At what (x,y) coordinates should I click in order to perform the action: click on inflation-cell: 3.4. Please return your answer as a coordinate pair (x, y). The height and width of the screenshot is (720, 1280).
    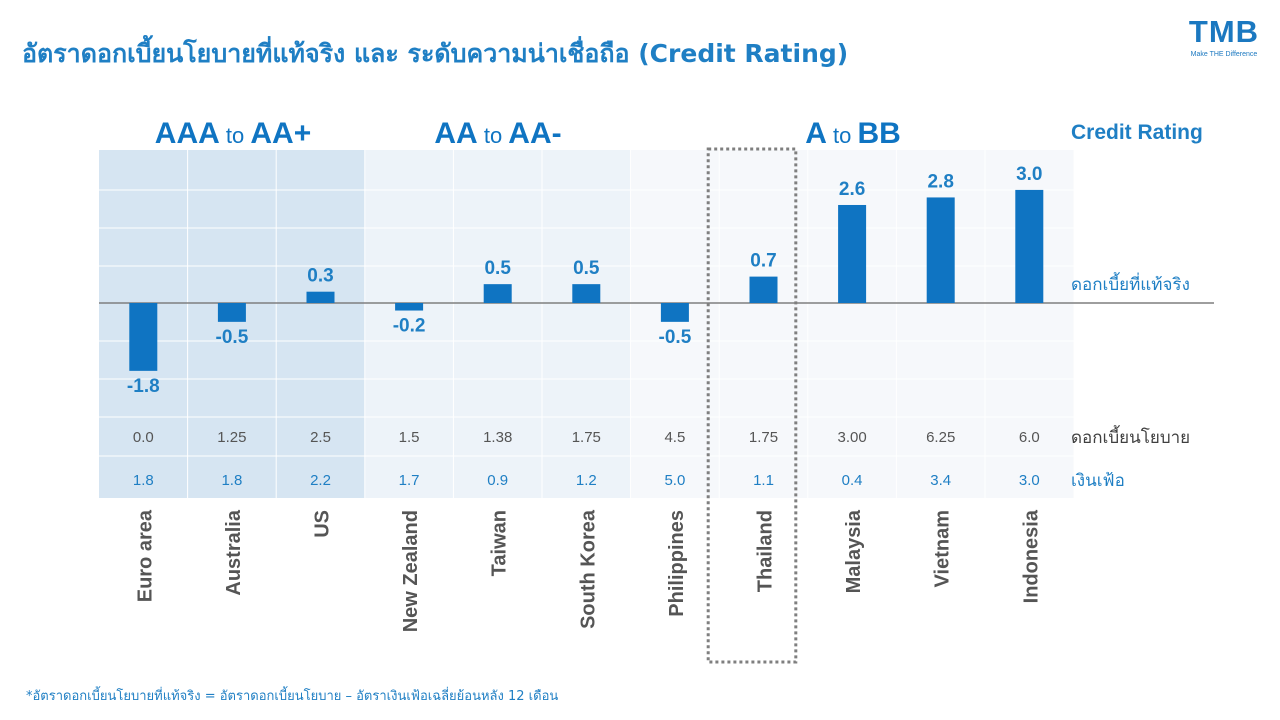
    Looking at the image, I should click on (940, 480).